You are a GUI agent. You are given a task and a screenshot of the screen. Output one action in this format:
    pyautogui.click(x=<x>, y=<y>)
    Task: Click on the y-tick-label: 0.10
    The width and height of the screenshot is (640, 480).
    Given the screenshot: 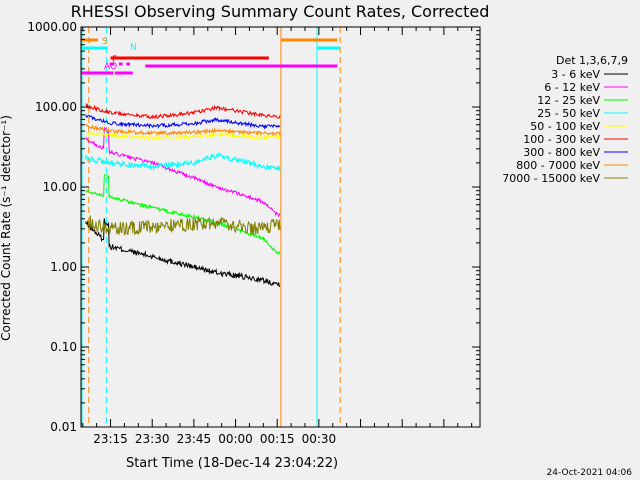 What is the action you would take?
    pyautogui.click(x=63, y=347)
    